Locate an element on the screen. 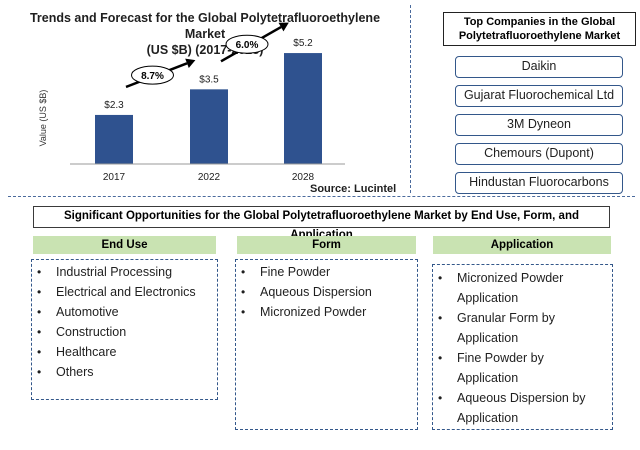  bar-2028 is located at coordinates (303, 108).